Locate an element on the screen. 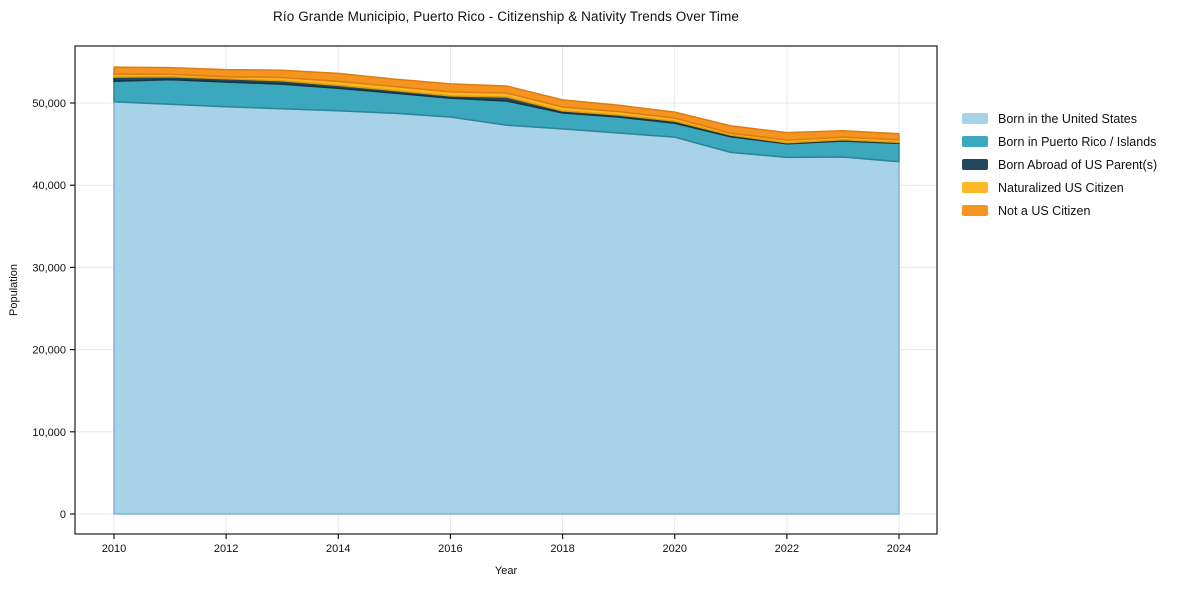 The height and width of the screenshot is (590, 1189). legend-label: Born in Puerto Rico / Islands is located at coordinates (1077, 141).